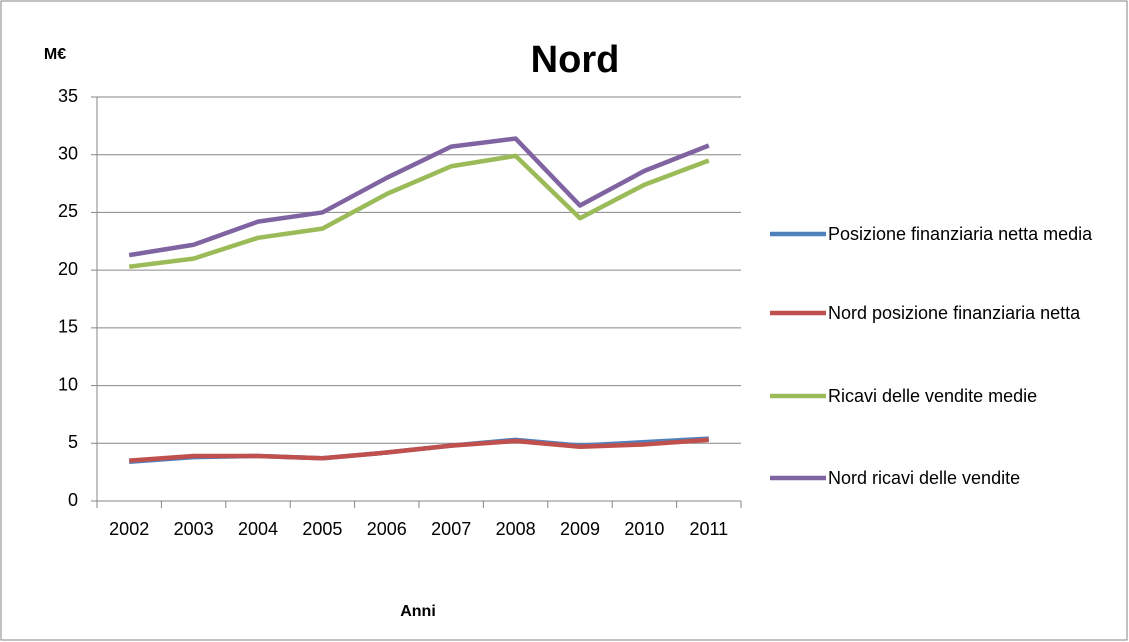  Describe the element at coordinates (68, 384) in the screenshot. I see `y-tick-label: 10` at that location.